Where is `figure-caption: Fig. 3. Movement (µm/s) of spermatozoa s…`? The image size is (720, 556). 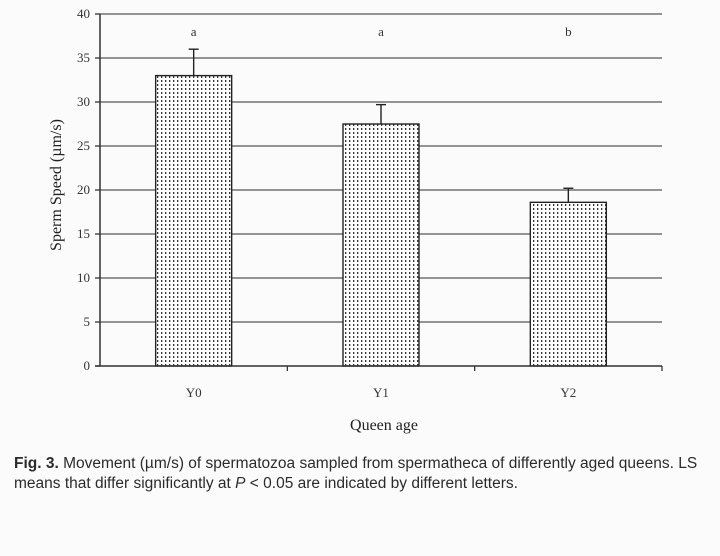 figure-caption: Fig. 3. Movement (µm/s) of spermatozoa s… is located at coordinates (359, 474).